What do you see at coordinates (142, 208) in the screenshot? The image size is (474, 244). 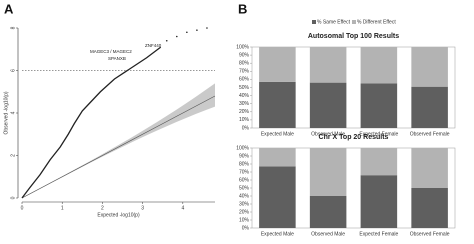 I see `x-tick-label: 3` at bounding box center [142, 208].